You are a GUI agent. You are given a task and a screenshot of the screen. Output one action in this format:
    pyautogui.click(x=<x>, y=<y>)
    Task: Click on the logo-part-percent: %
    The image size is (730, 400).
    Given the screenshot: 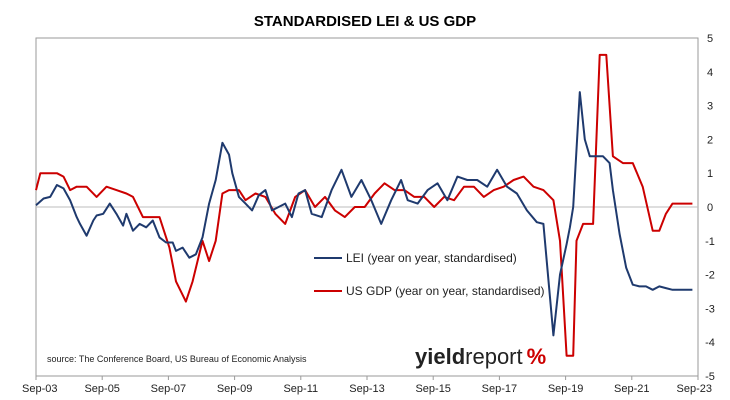 What is the action you would take?
    pyautogui.click(x=537, y=356)
    